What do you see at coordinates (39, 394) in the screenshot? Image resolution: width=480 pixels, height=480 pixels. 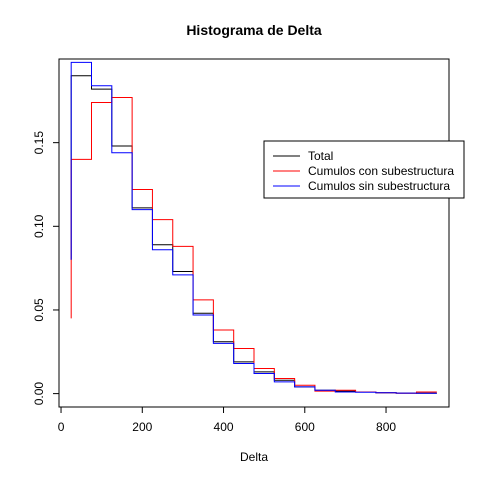 I see `y-tick-label: 0.00` at bounding box center [39, 394].